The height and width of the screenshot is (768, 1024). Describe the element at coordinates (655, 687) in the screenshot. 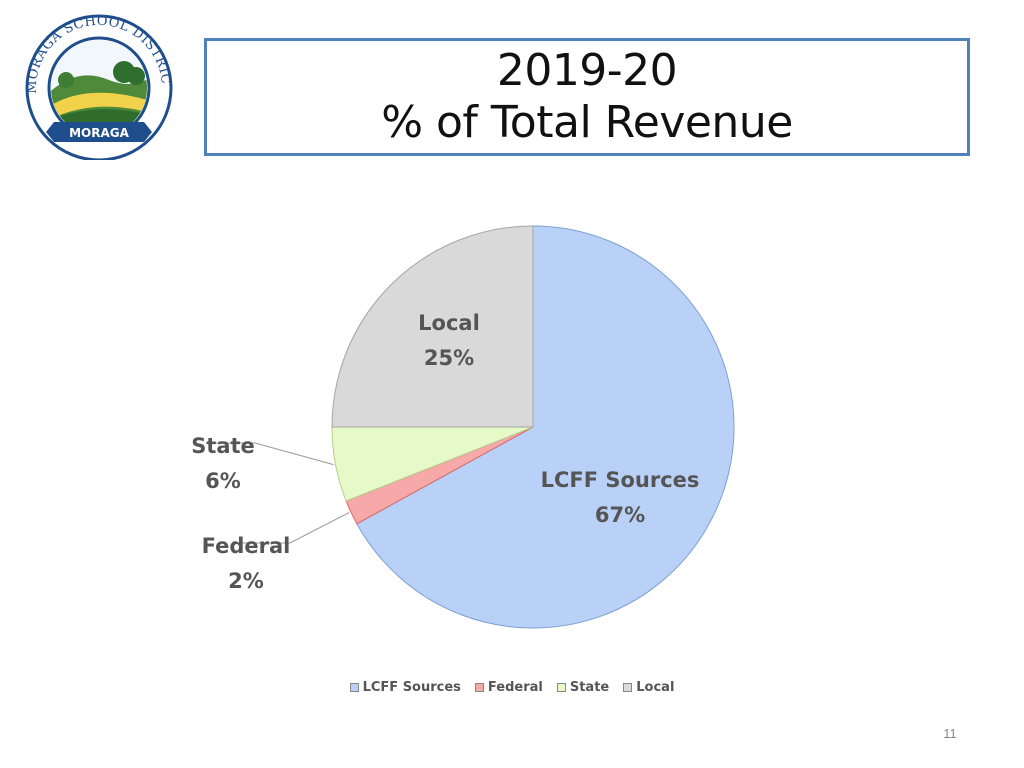

I see `legend-label-local: Local` at that location.